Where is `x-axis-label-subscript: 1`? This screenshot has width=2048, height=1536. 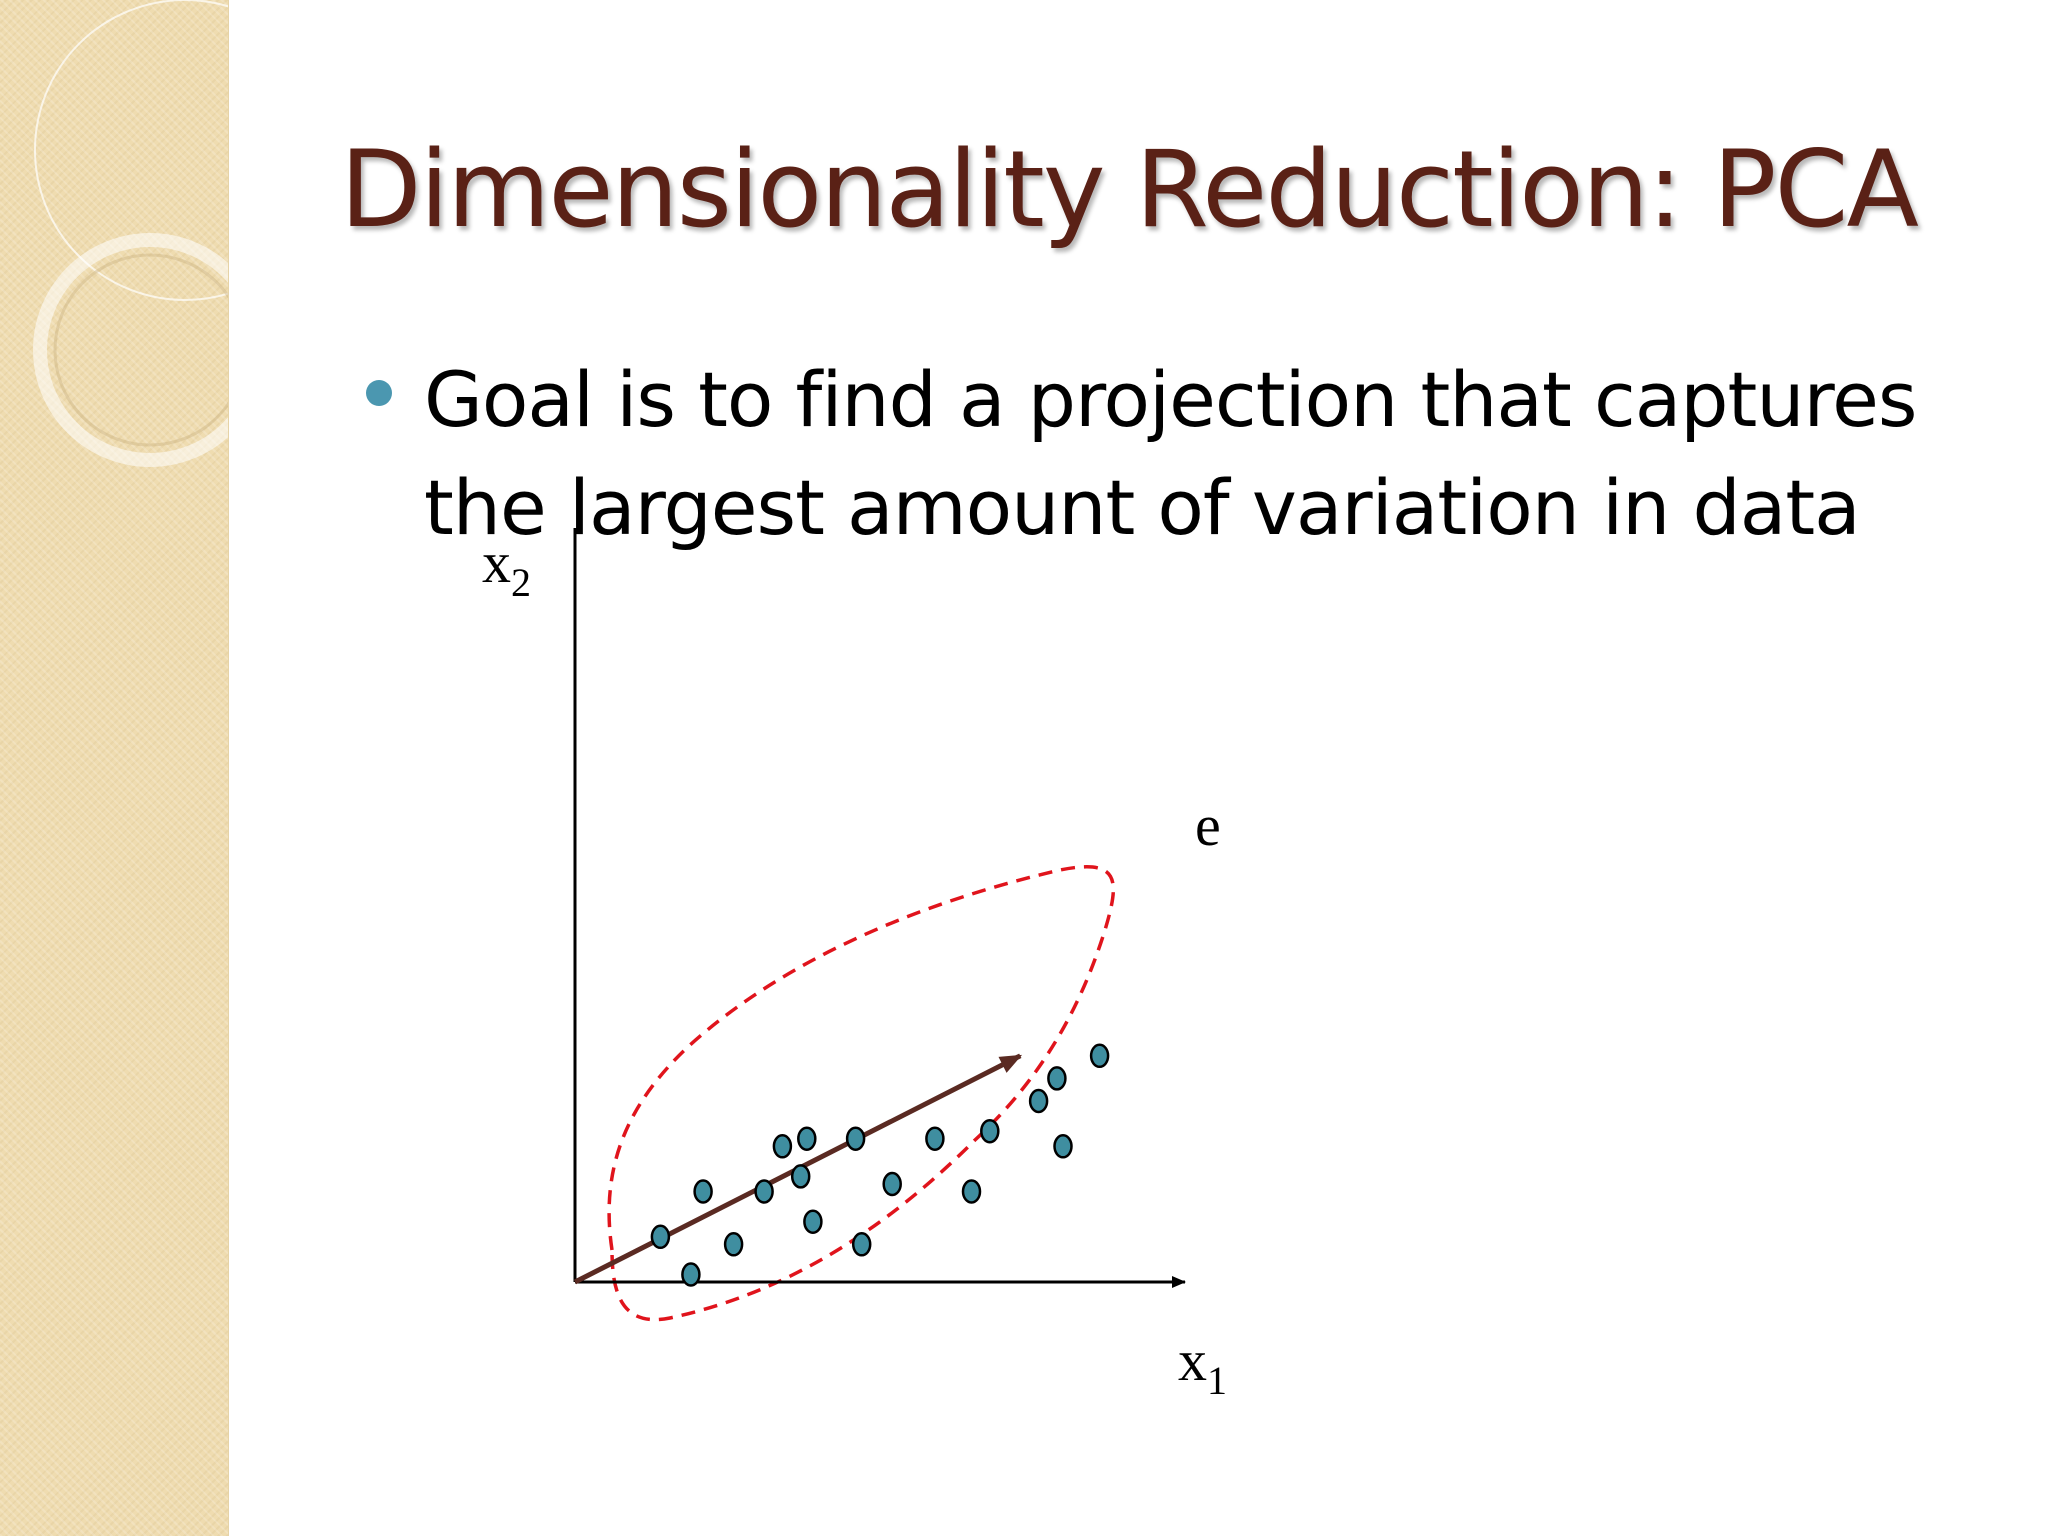
x-axis-label-subscript: 1 is located at coordinates (1217, 1380).